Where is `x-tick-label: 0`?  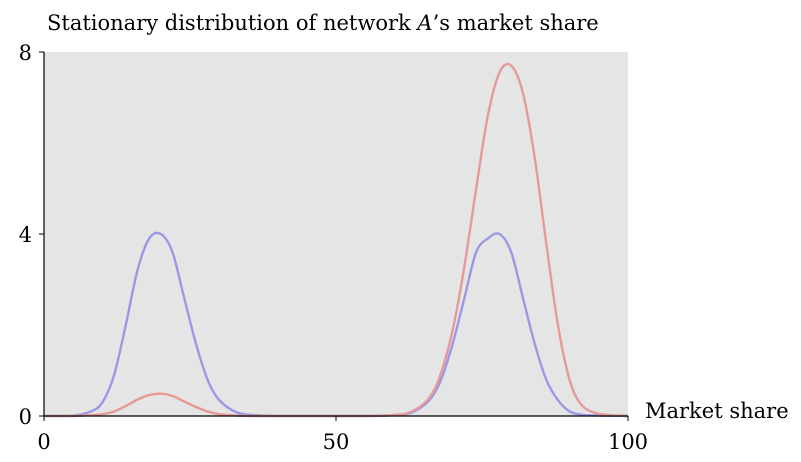
x-tick-label: 0 is located at coordinates (43, 442).